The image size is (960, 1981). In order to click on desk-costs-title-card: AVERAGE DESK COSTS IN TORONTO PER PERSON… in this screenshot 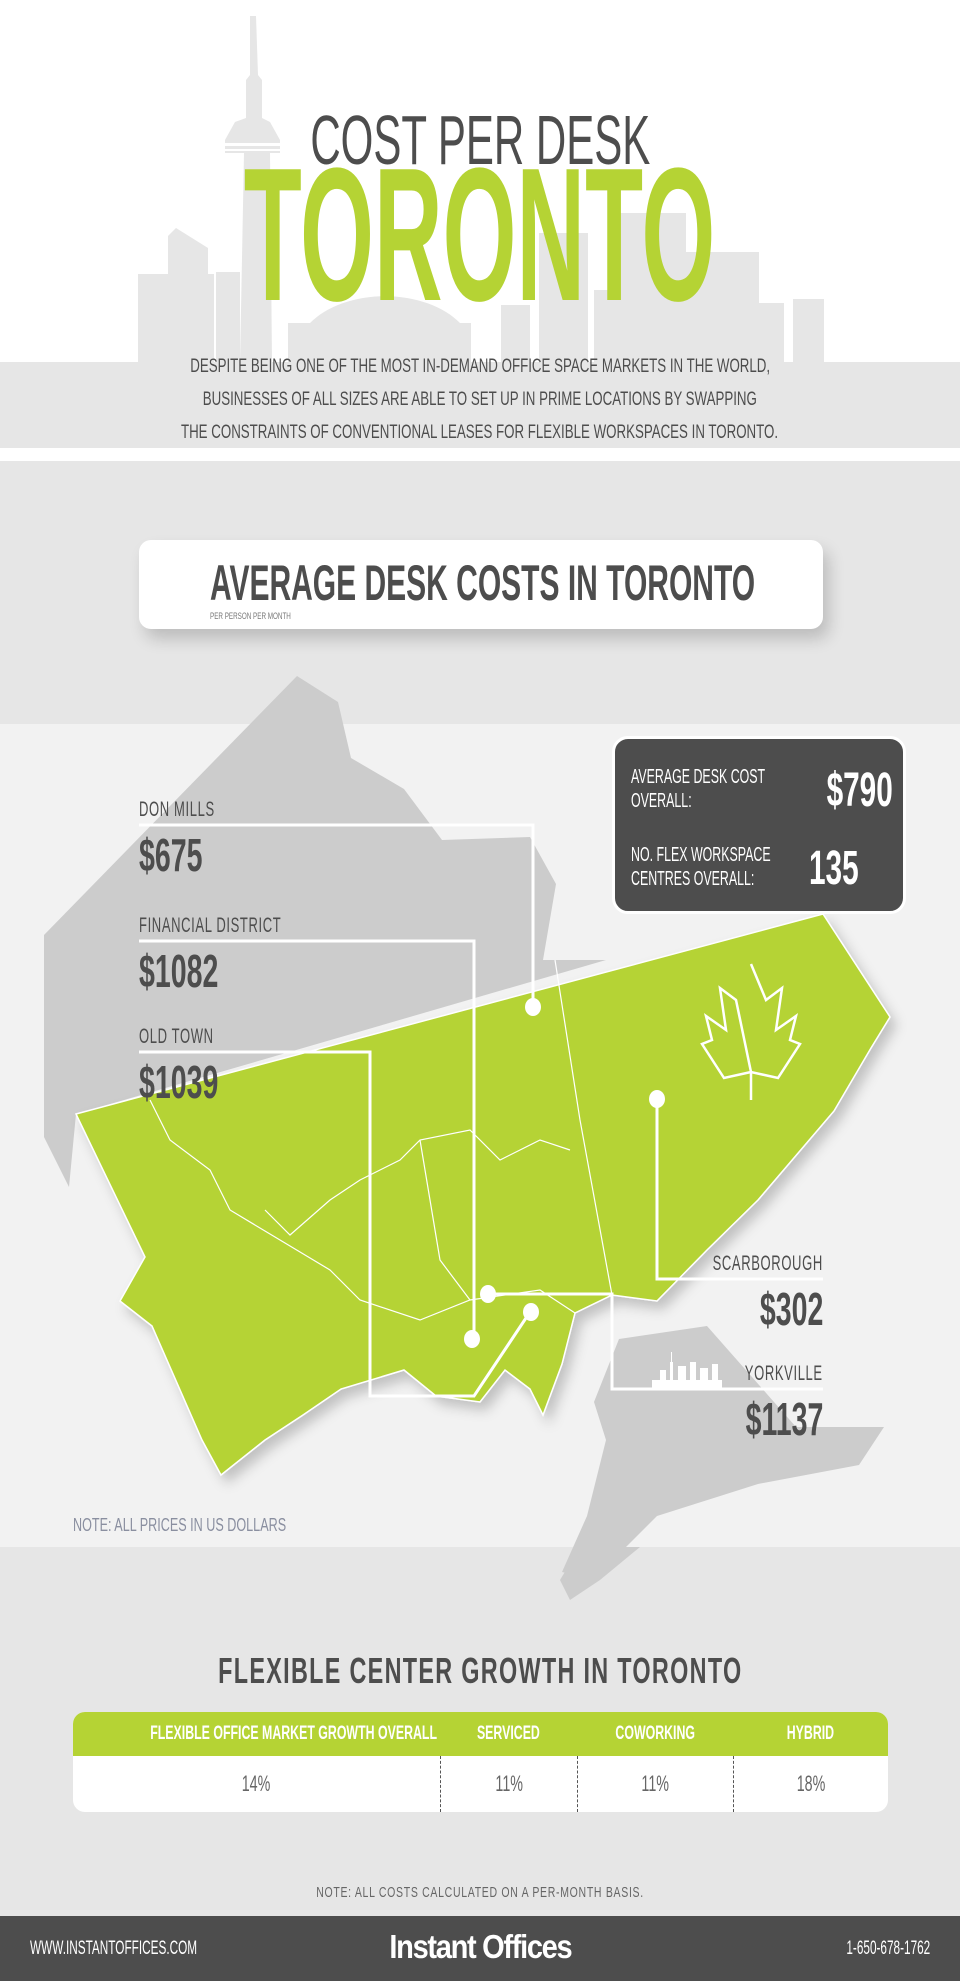, I will do `click(481, 584)`.